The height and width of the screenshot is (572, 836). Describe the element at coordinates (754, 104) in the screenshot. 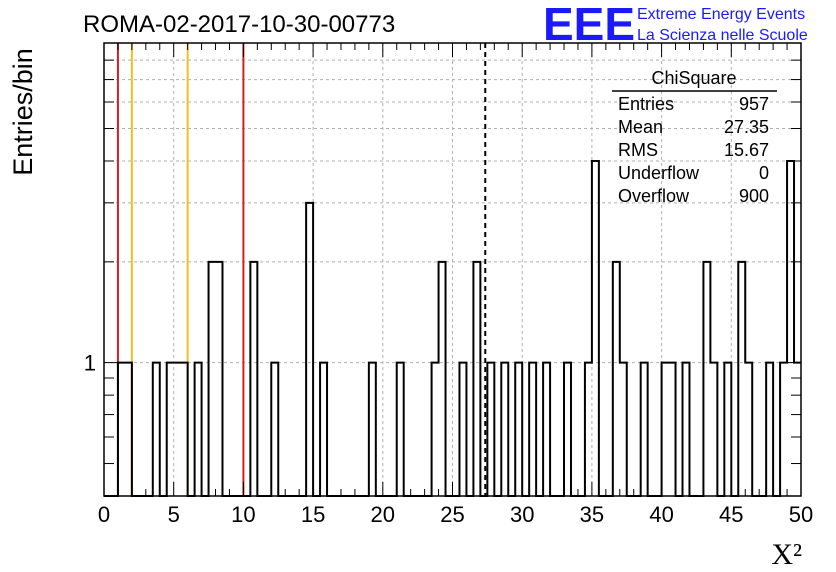

I see `stats-row-value: 957` at that location.